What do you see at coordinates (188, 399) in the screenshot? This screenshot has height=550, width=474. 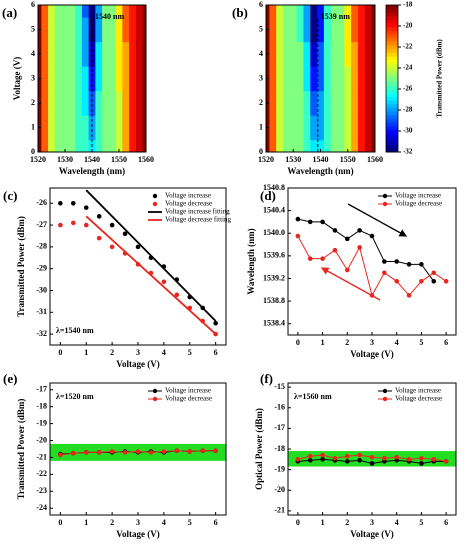 I see `legend-entry: Voltage decrease` at bounding box center [188, 399].